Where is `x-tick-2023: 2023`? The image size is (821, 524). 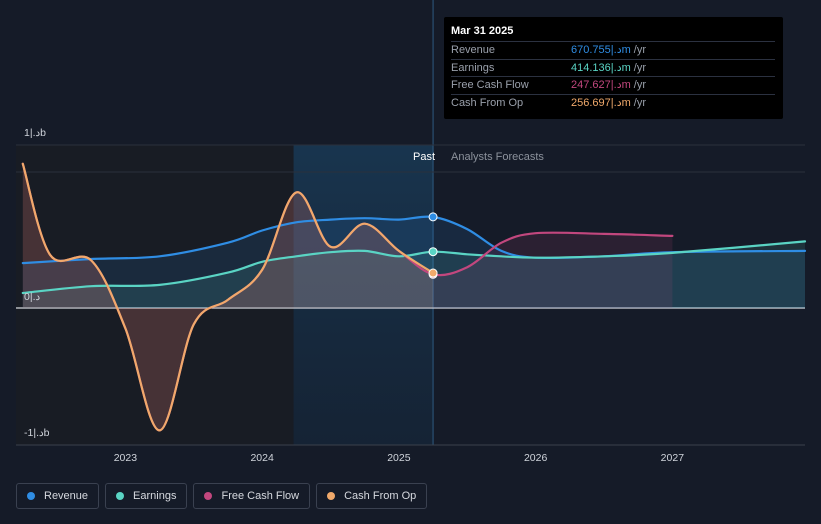 x-tick-2023: 2023 is located at coordinates (126, 458).